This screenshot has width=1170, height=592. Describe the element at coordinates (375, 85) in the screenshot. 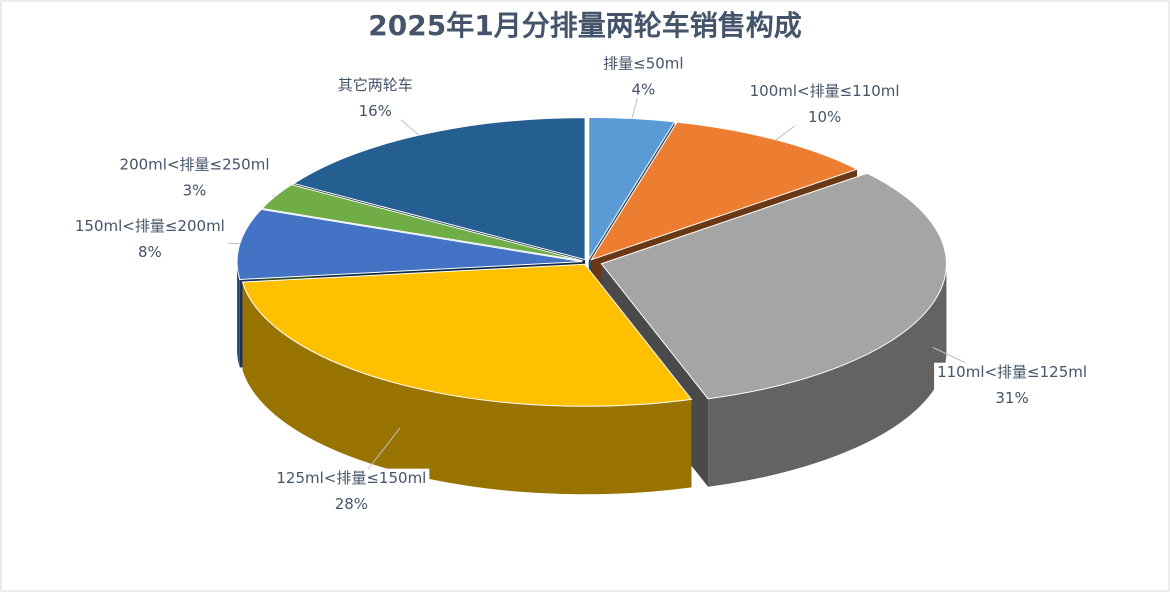

I see `slice-label: 其它两轮车` at that location.